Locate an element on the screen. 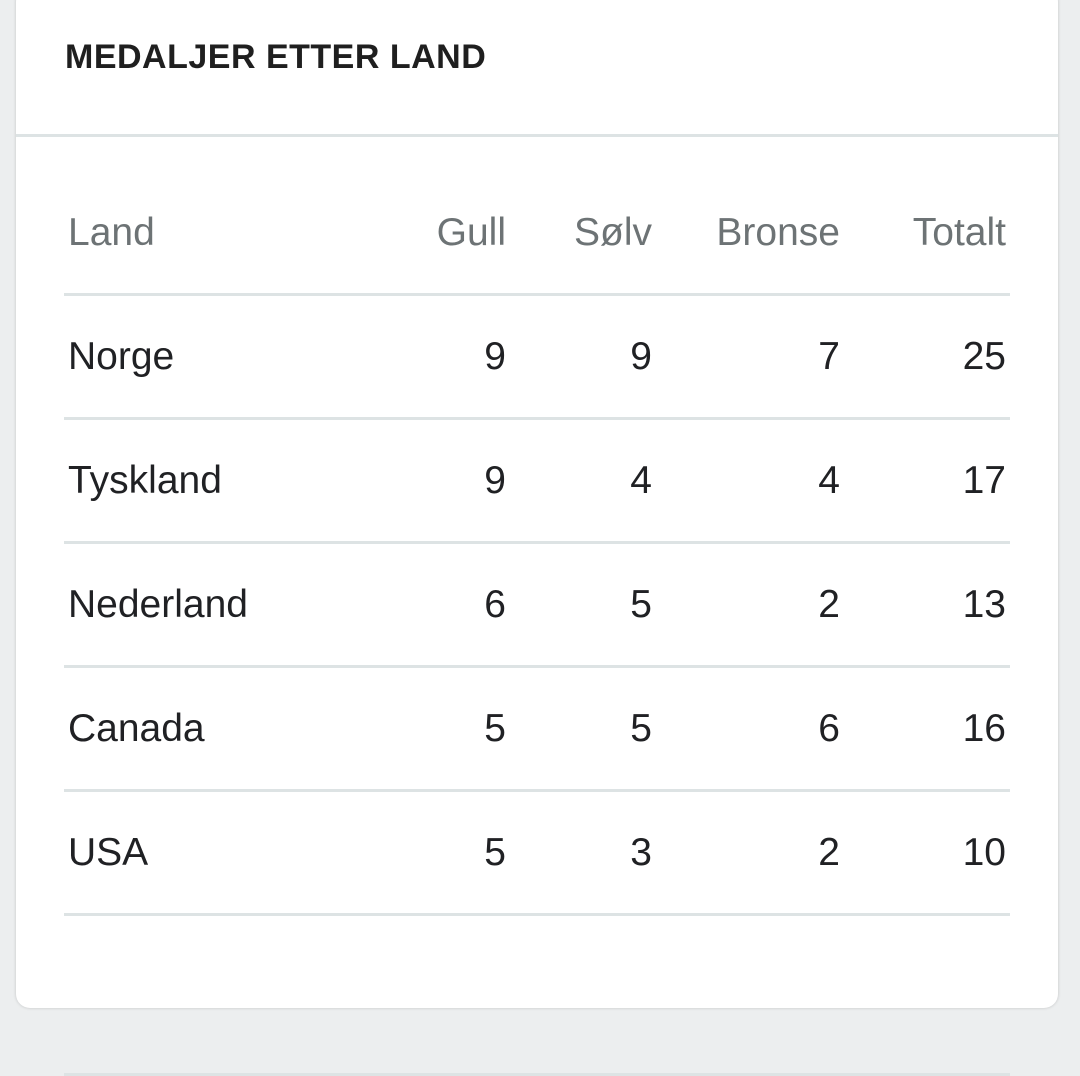 Image resolution: width=1080 pixels, height=1076 pixels. column-header-bronse: Bronse is located at coordinates (778, 232).